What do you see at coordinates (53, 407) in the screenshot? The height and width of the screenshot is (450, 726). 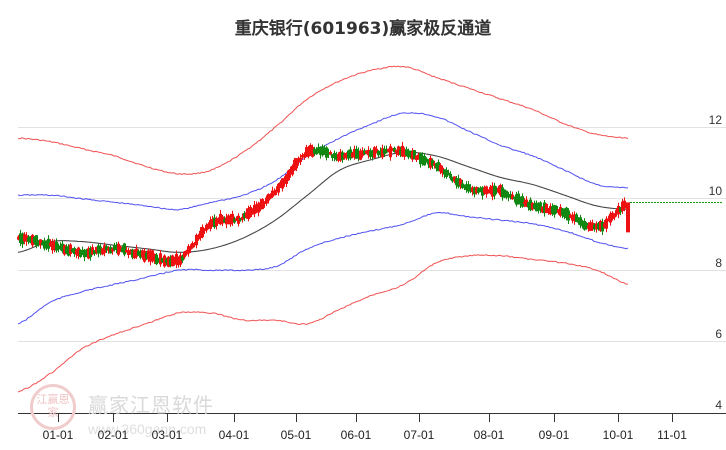 I see `watermark-seal: 江赢恩家` at bounding box center [53, 407].